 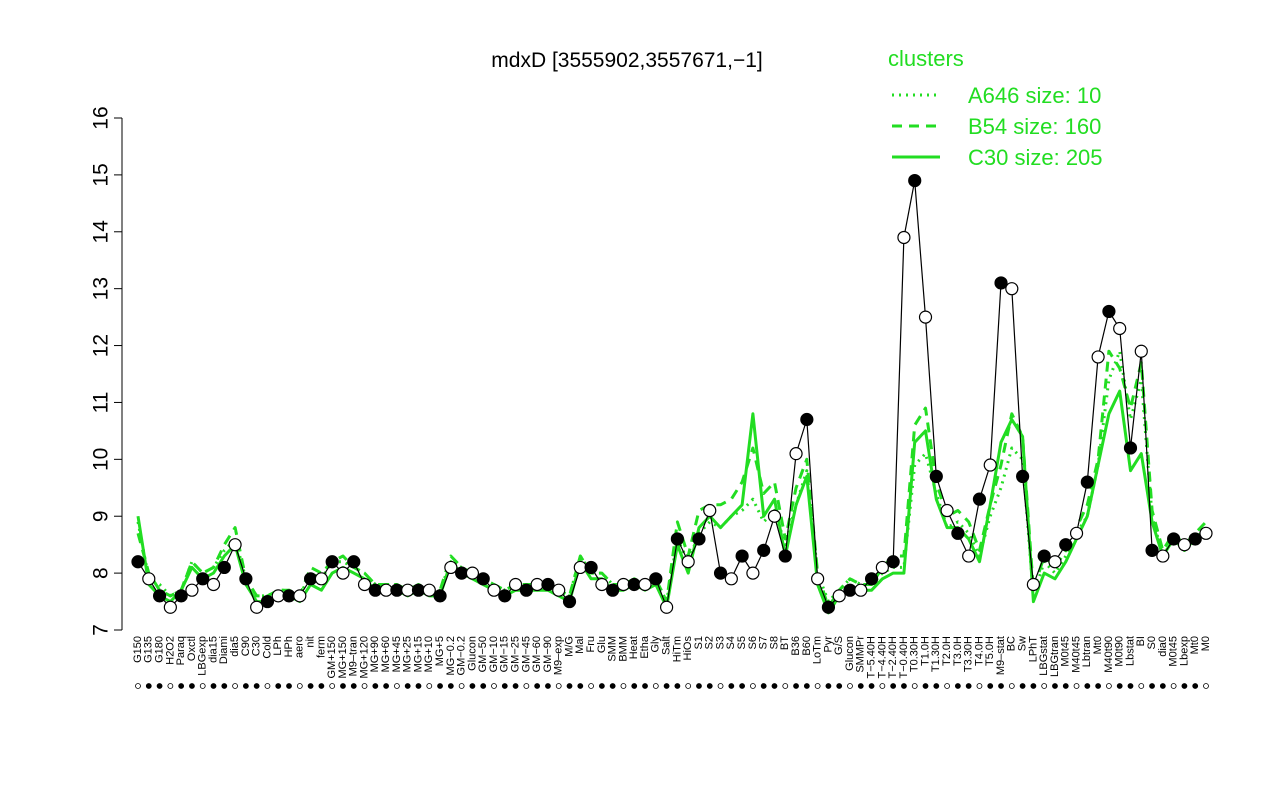 I want to click on x-tick-label: C90, so click(x=246, y=646).